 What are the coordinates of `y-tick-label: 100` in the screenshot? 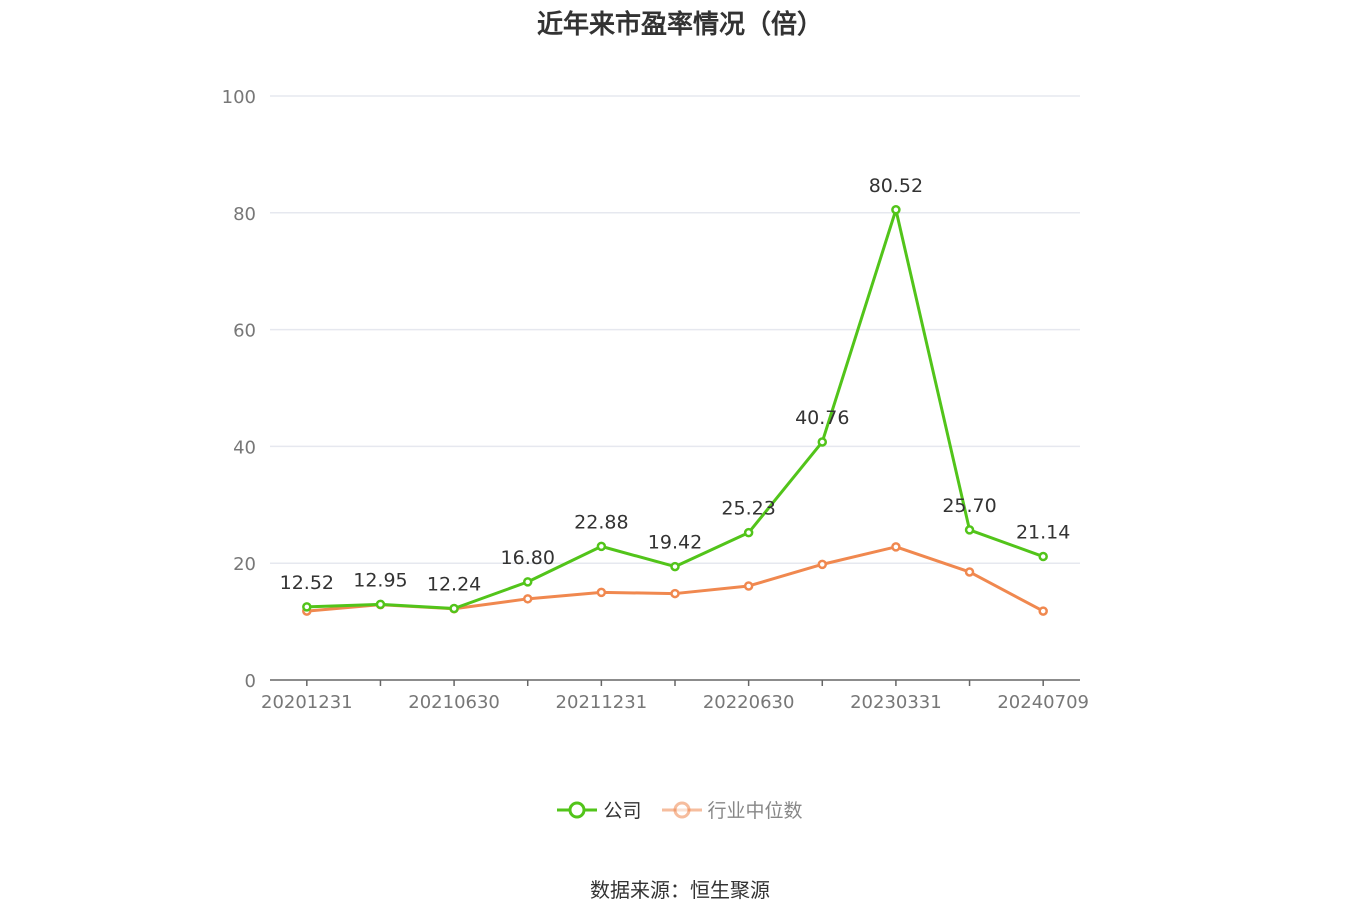 It's located at (239, 97).